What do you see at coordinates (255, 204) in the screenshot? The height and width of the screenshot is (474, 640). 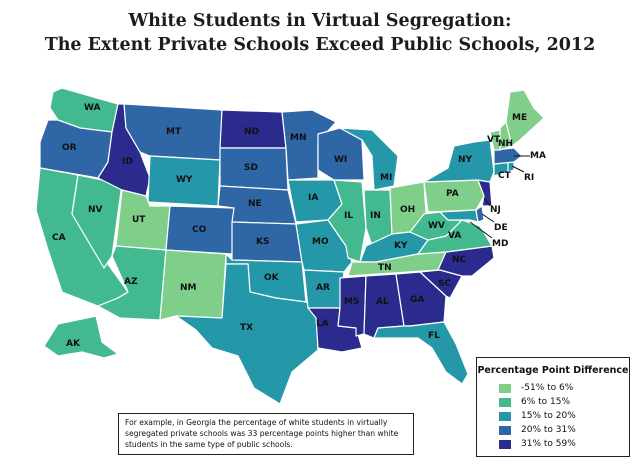 I see `label-NE: NE` at bounding box center [255, 204].